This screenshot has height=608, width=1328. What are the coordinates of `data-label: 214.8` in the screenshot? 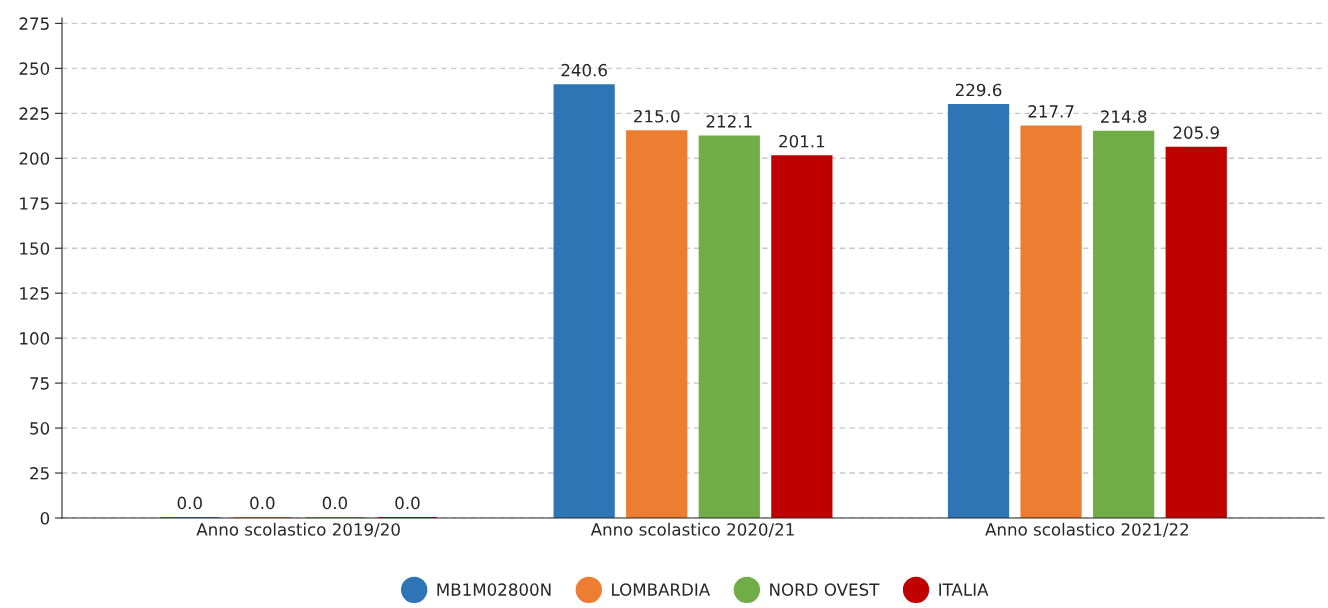 It's located at (1124, 116).